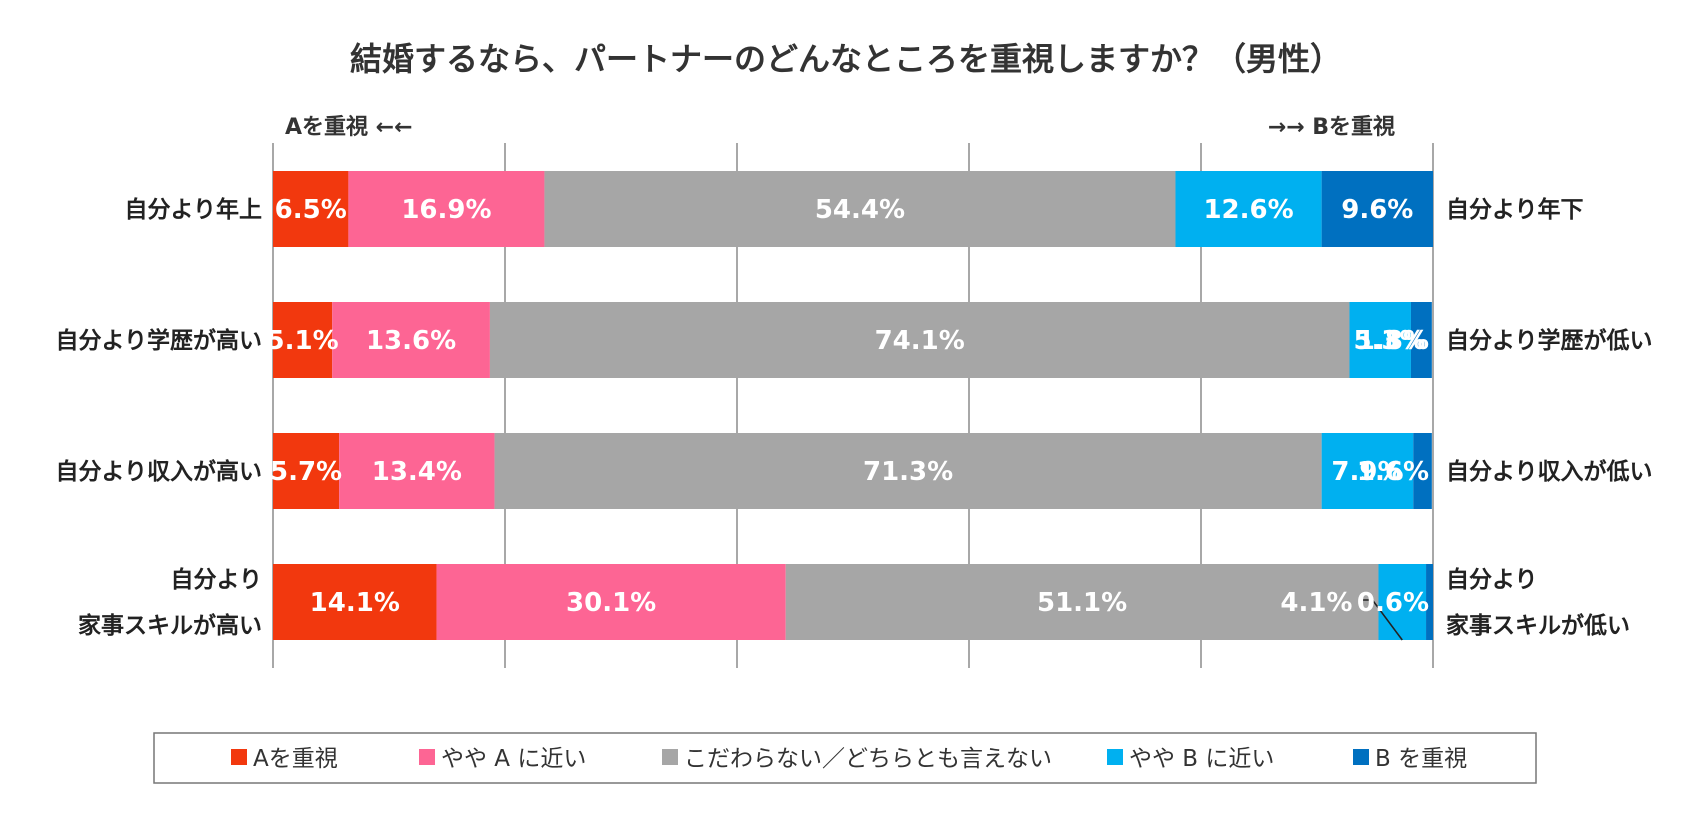  Describe the element at coordinates (846, 59) in the screenshot. I see `chart-title: 結婚するなら、パートナーのどんなところを重視しますか？（男性）` at that location.